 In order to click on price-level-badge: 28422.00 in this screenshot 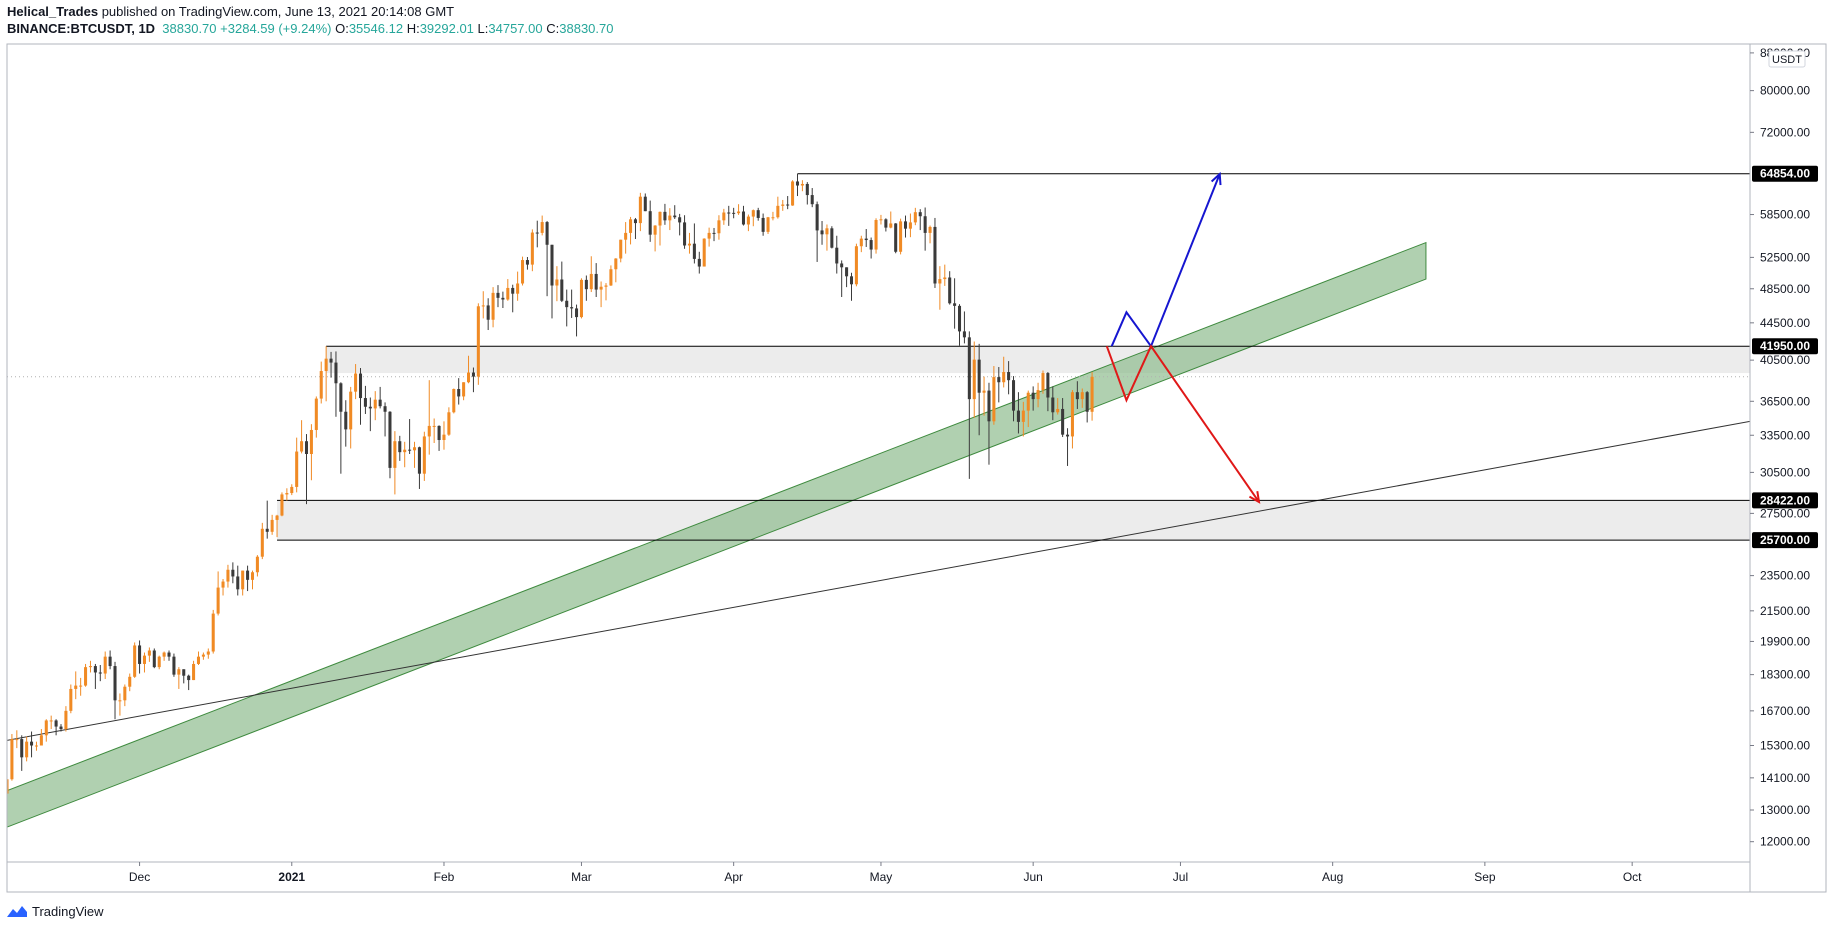, I will do `click(1785, 500)`.